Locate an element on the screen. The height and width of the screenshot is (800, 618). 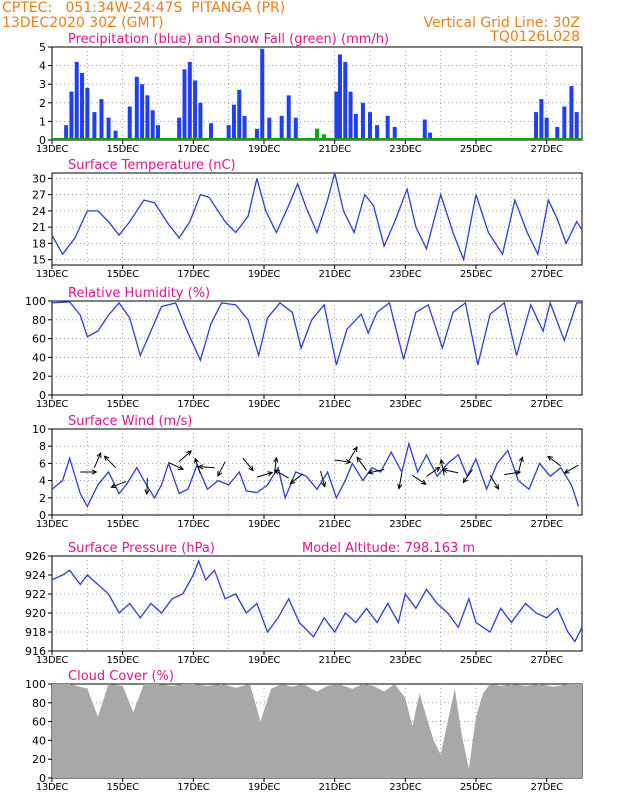
chart-4-xtick-label: 15DEC is located at coordinates (123, 660).